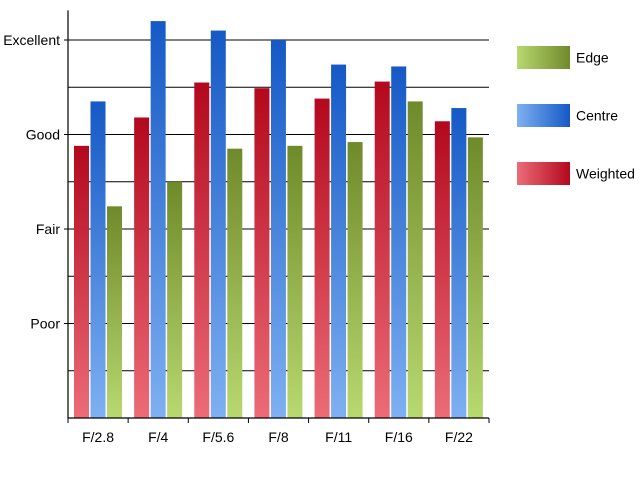 This screenshot has width=640, height=480. Describe the element at coordinates (382, 249) in the screenshot. I see `bar-weighted-F16` at that location.